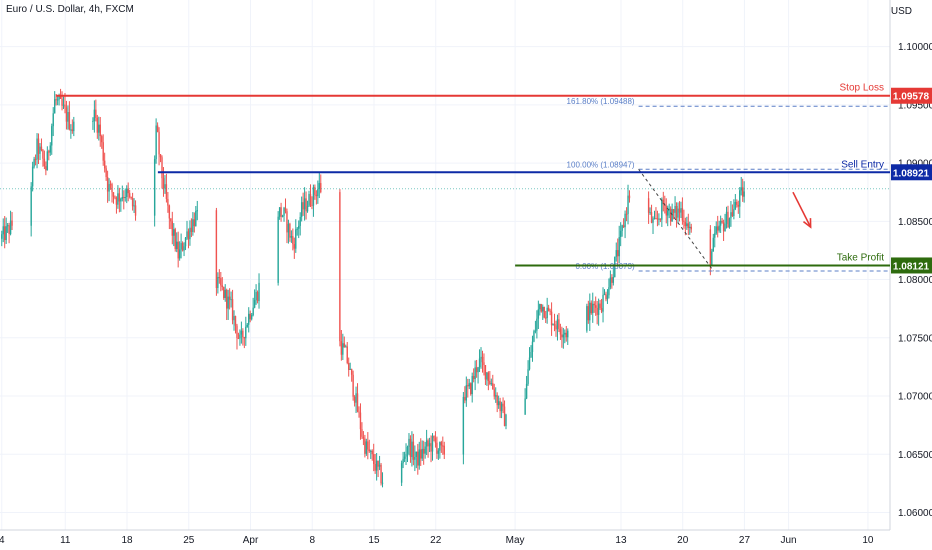 This screenshot has width=932, height=550. Describe the element at coordinates (862, 88) in the screenshot. I see `level-label: Stop Loss` at that location.